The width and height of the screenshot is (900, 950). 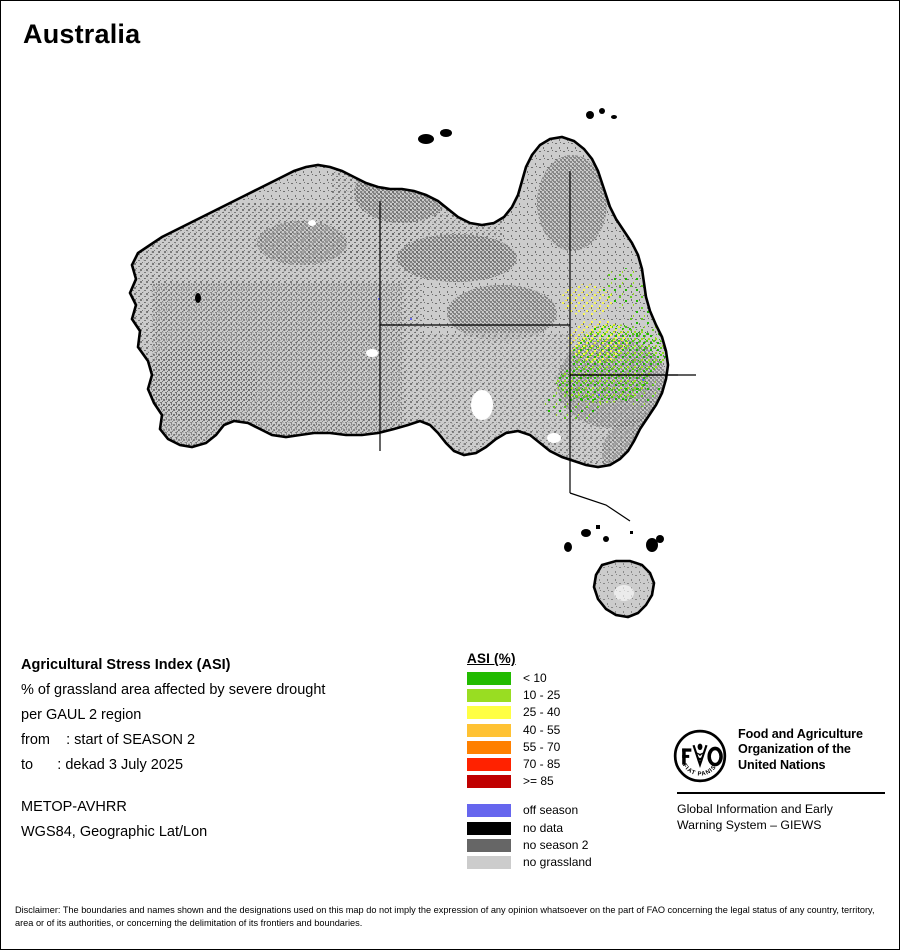 I want to click on legend-label-55-70: 55 - 70, so click(x=542, y=746).